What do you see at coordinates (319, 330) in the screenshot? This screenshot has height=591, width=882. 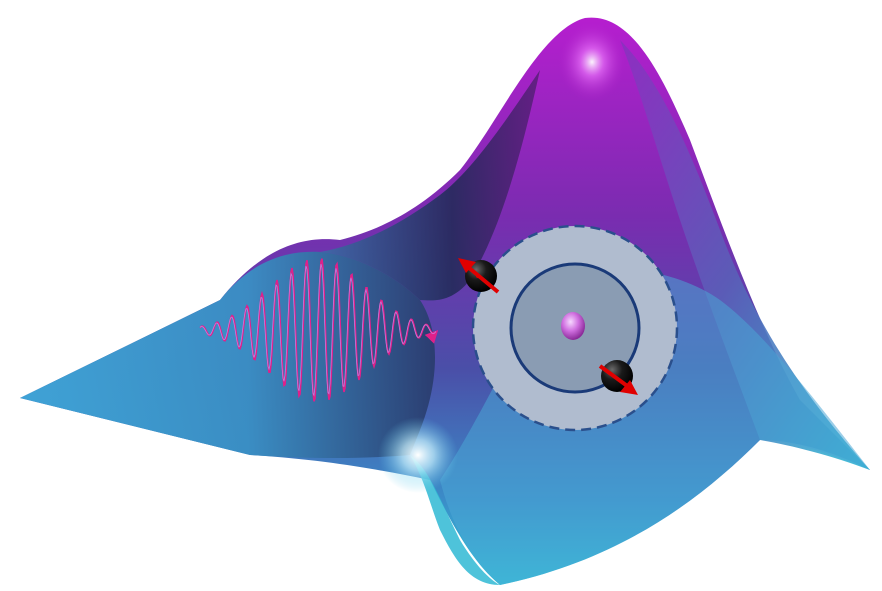 I see `light-wave-packet` at bounding box center [319, 330].